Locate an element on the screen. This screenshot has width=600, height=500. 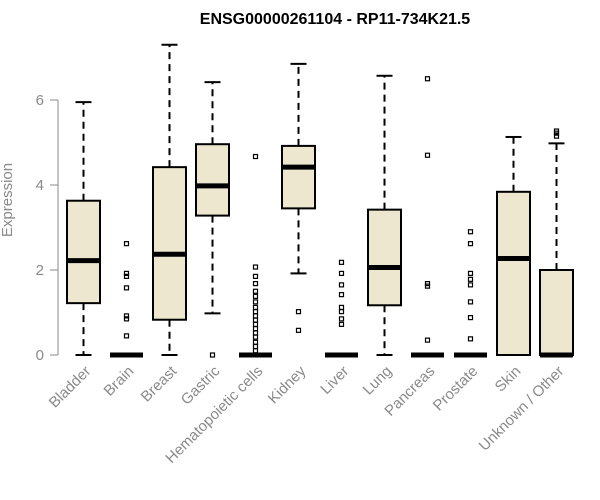
y-tick-label: 6 is located at coordinates (40, 100).